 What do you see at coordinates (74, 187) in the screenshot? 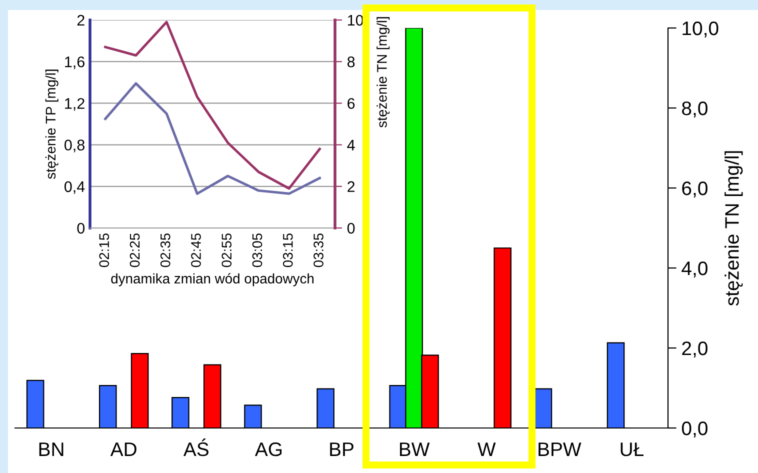
I see `y-tick-label: 0,4` at bounding box center [74, 187].